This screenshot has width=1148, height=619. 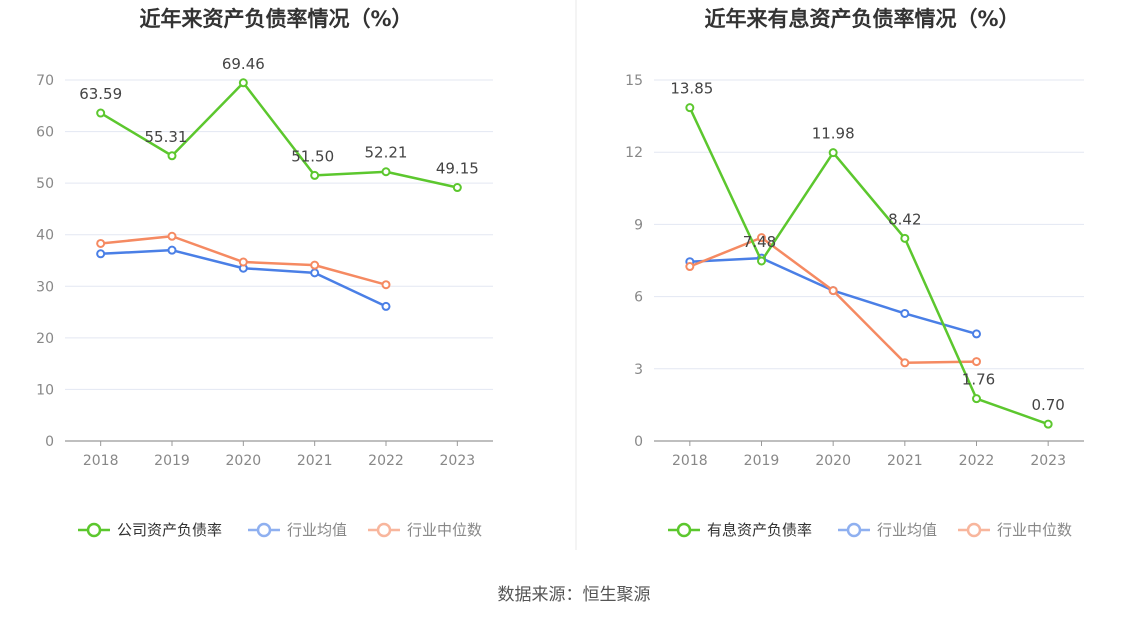 I want to click on legend-label: 有息资产负债率, so click(x=759, y=530).